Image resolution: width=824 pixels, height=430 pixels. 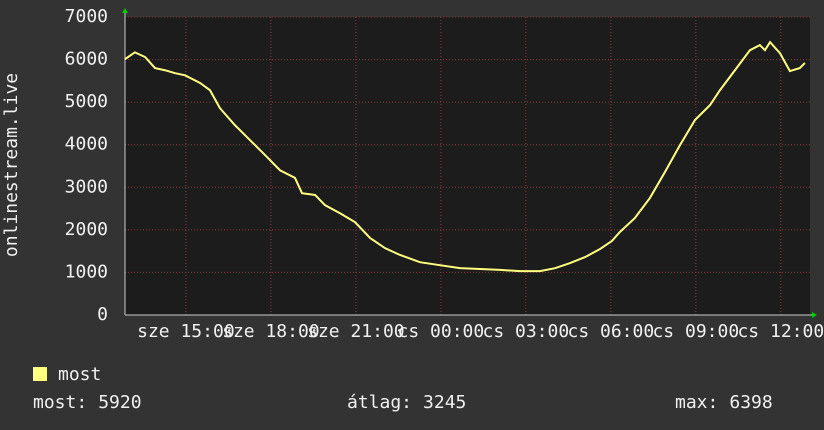 I want to click on stat-value: 3245, so click(x=444, y=402).